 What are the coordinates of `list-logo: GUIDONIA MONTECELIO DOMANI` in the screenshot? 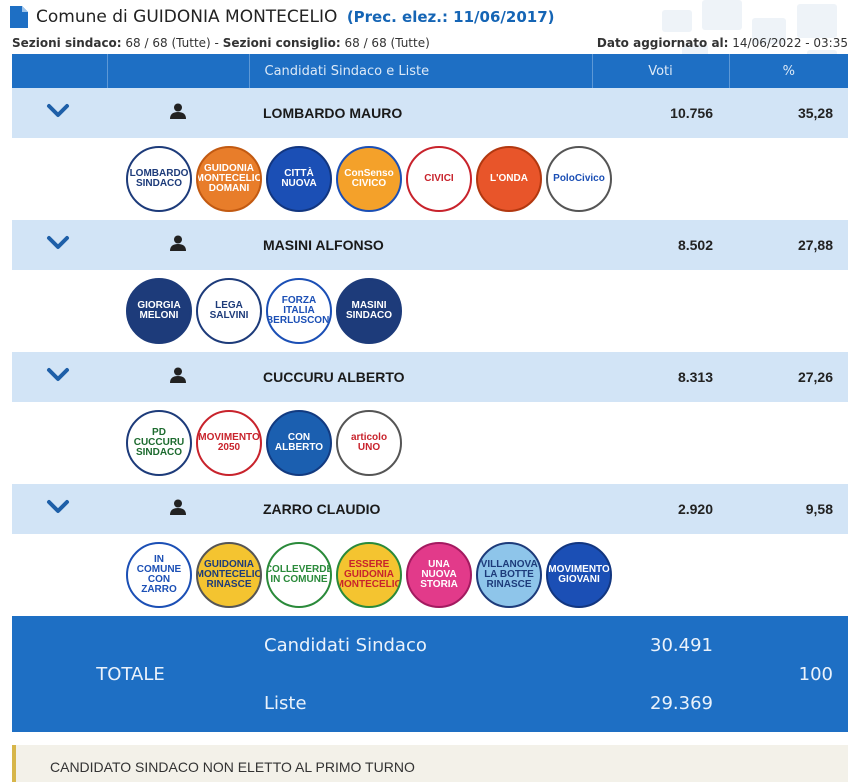 It's located at (229, 179).